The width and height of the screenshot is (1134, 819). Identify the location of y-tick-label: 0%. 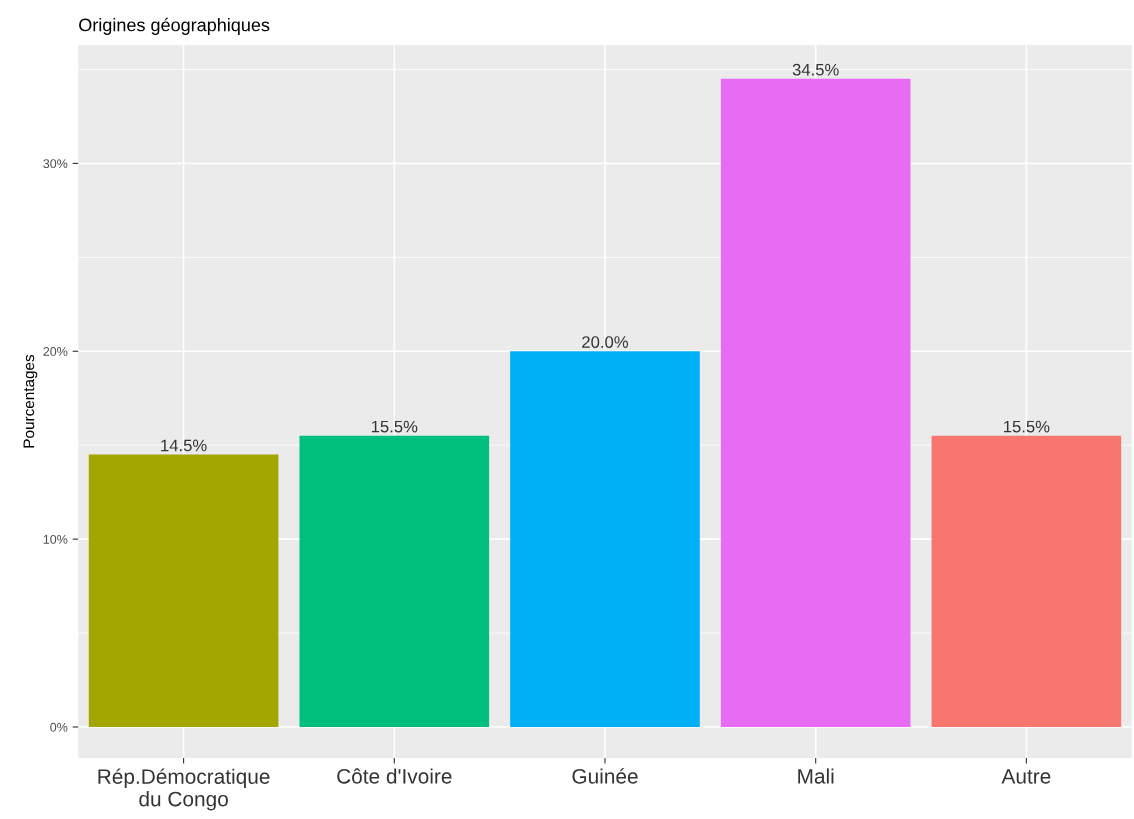
(59, 727).